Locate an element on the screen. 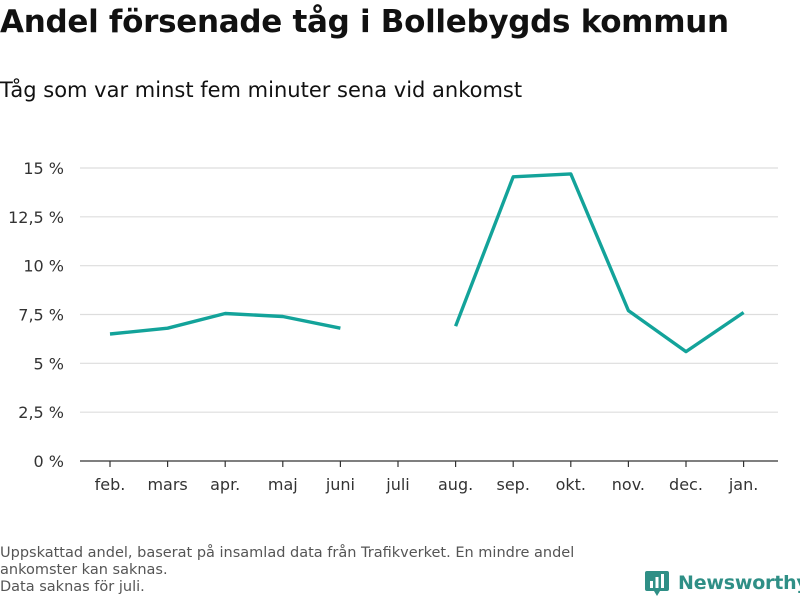 Image resolution: width=800 pixels, height=600 pixels. x-tick-label: nov. is located at coordinates (628, 484).